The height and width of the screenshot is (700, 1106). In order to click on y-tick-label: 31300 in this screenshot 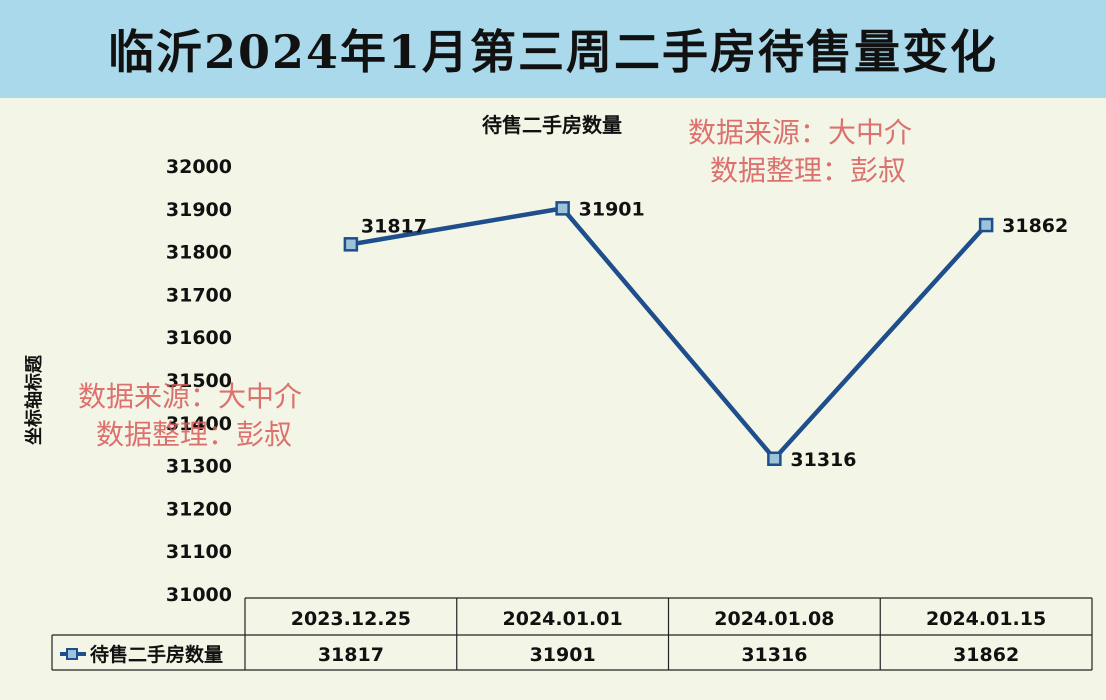, I will do `click(199, 467)`.